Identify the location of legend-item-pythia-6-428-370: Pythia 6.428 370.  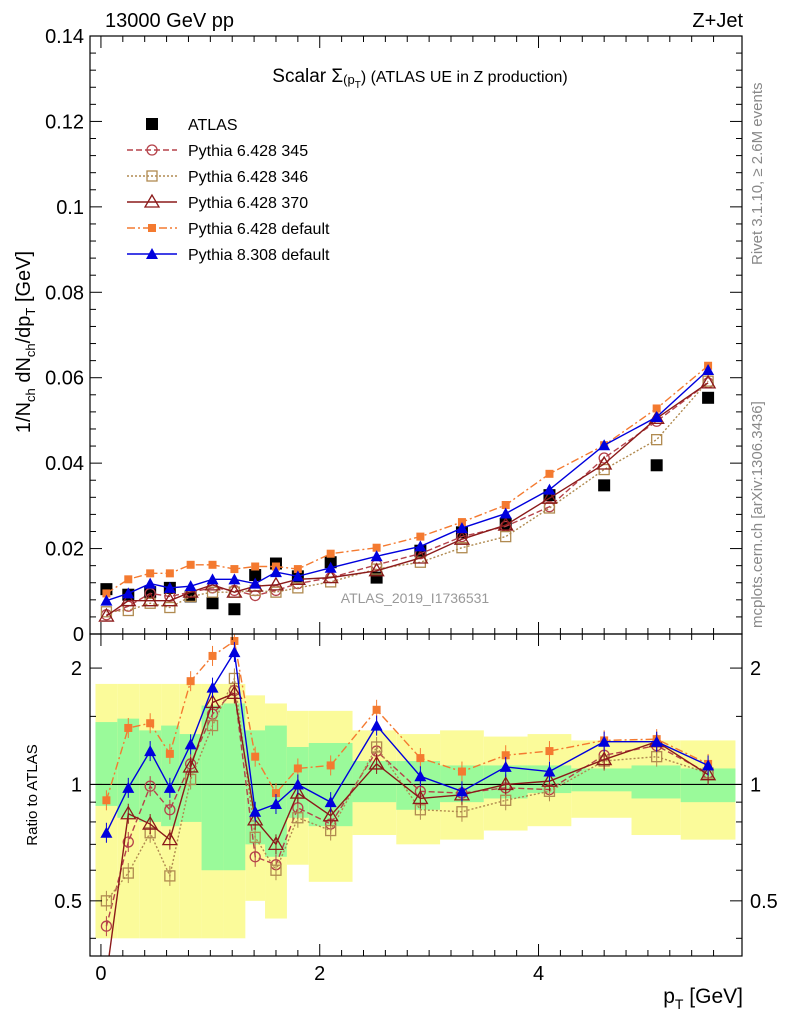
(217, 202).